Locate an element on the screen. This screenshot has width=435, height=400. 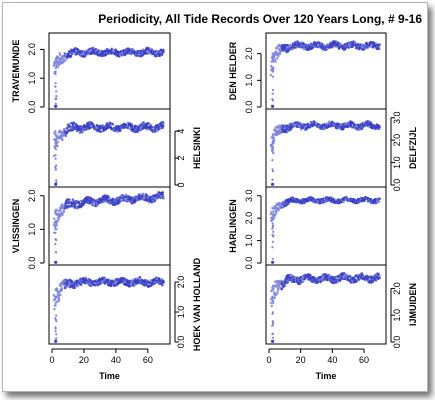
station-label: DEN HELDER is located at coordinates (233, 70).